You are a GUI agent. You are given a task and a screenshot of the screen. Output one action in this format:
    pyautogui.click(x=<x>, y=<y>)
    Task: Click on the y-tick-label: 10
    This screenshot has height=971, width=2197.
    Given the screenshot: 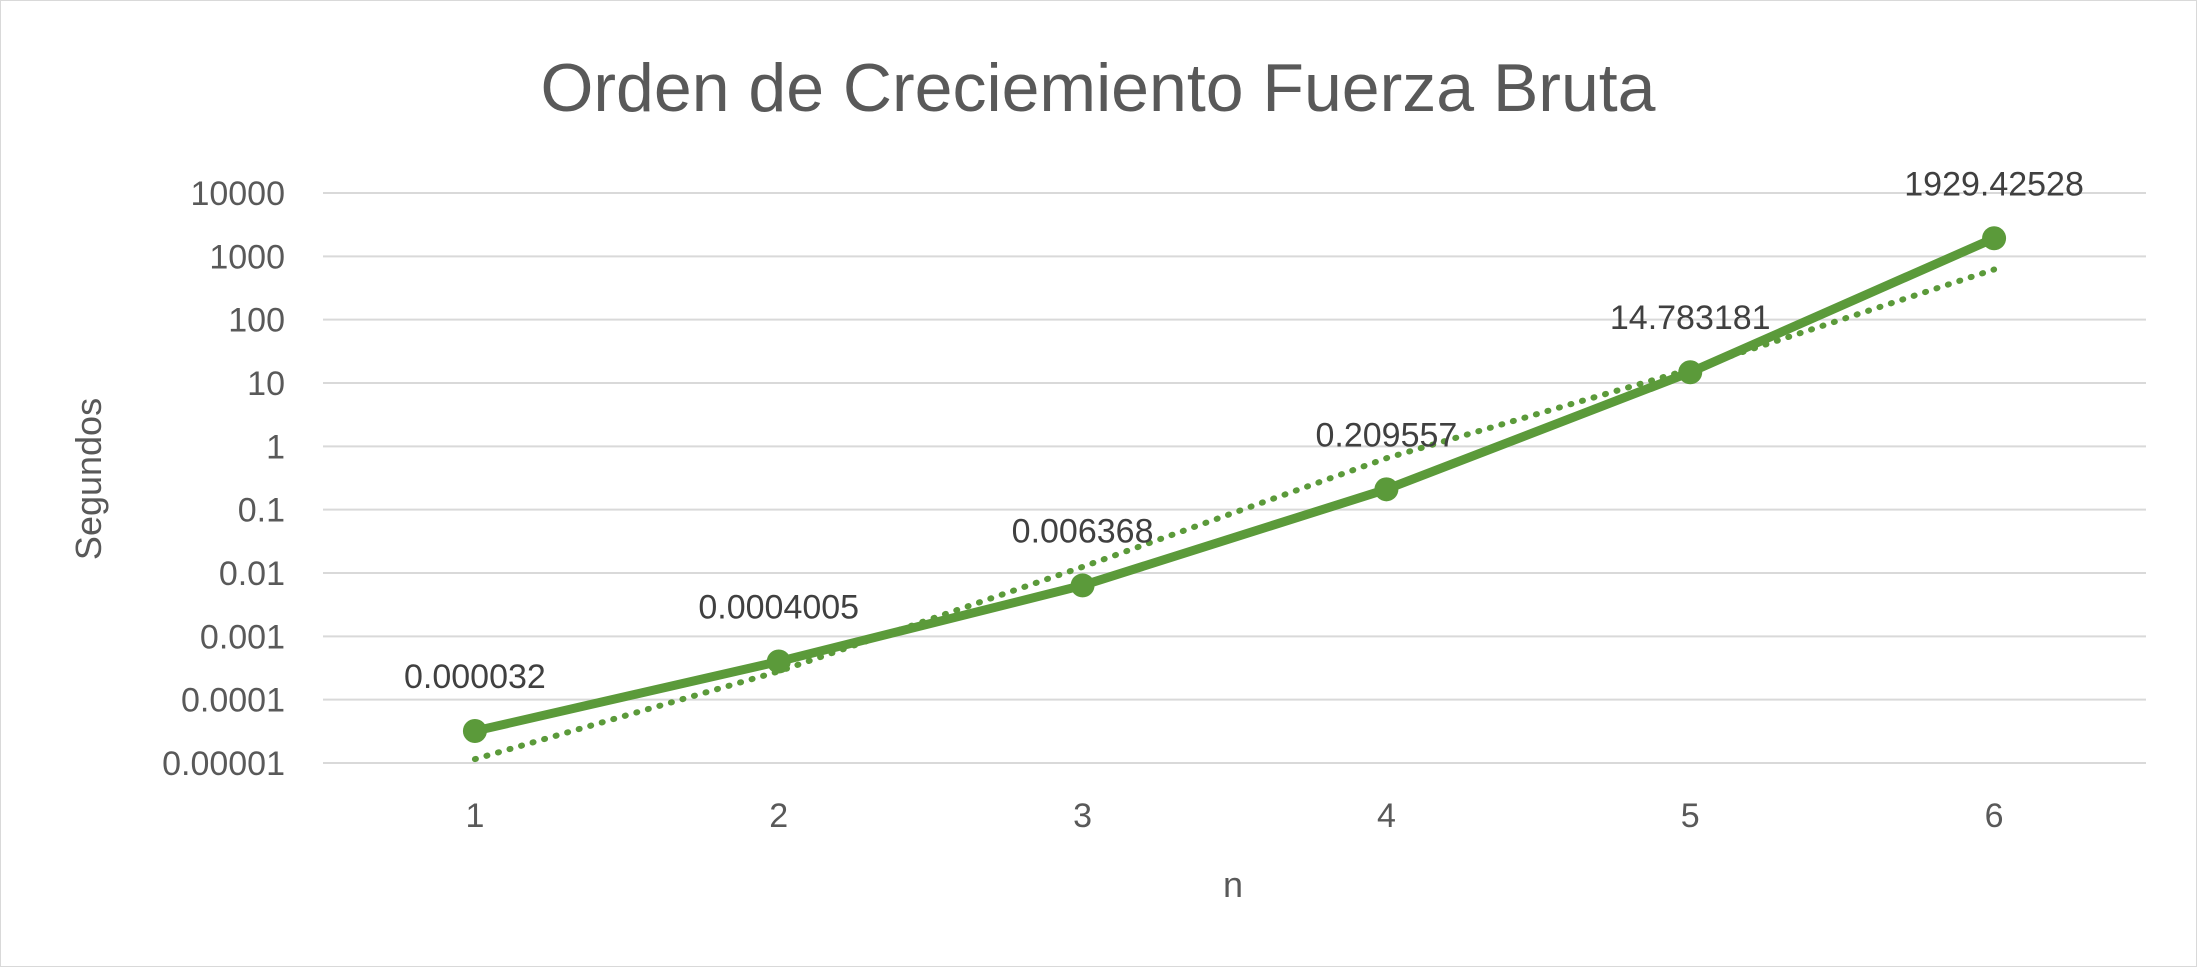 What is the action you would take?
    pyautogui.click(x=266, y=384)
    